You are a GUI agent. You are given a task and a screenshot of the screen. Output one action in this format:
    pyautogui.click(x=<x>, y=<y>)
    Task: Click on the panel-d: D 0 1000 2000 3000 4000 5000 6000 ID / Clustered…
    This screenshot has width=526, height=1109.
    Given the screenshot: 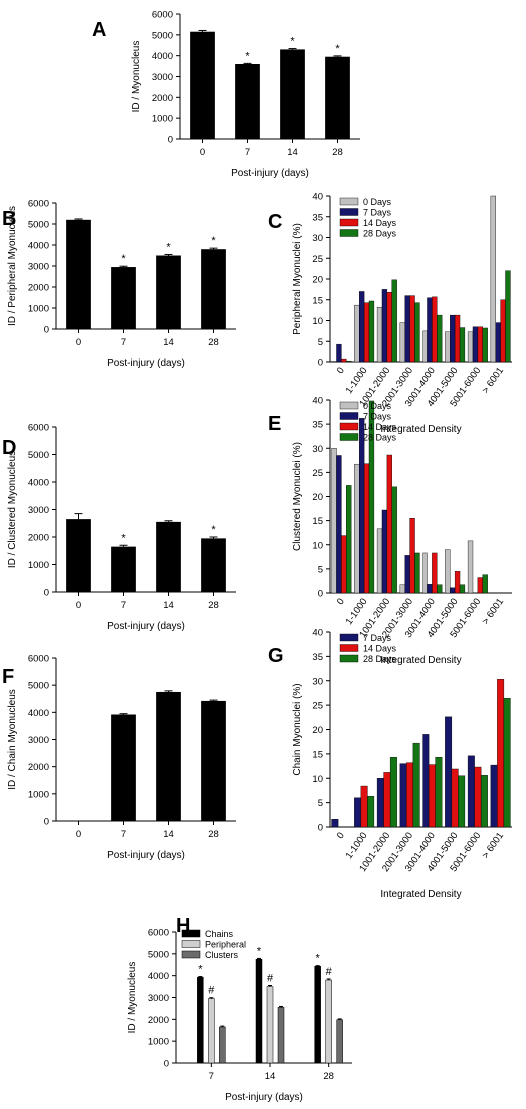 What is the action you would take?
    pyautogui.click(x=119, y=527)
    